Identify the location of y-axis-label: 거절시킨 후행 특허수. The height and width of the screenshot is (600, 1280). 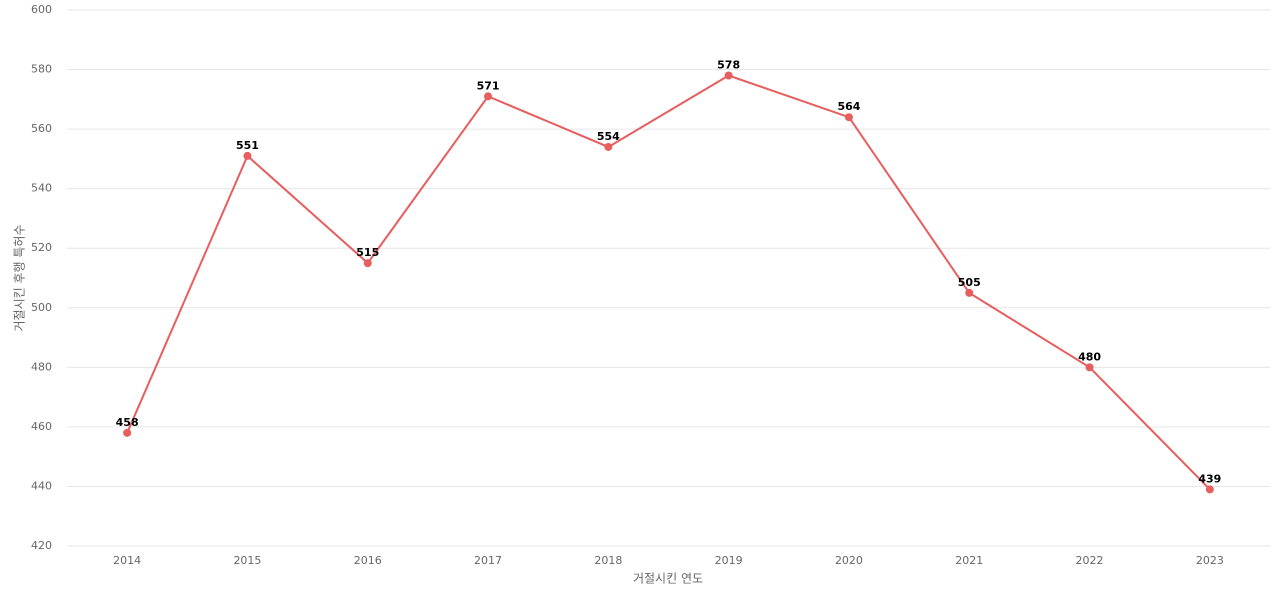
(19, 278).